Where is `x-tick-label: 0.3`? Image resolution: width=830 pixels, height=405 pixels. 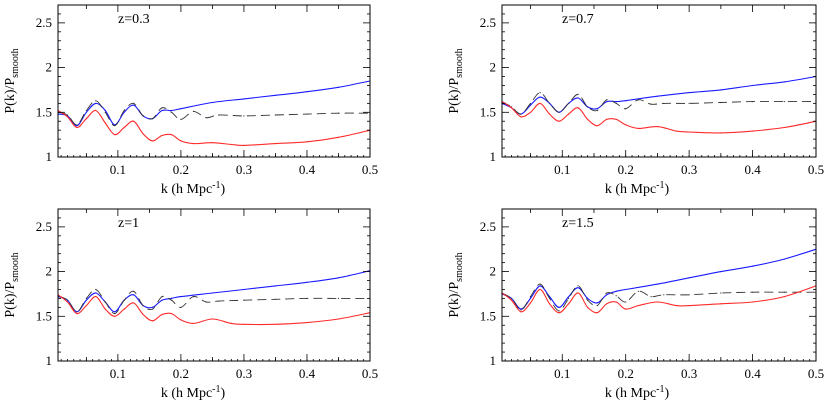
x-tick-label: 0.3 is located at coordinates (689, 169).